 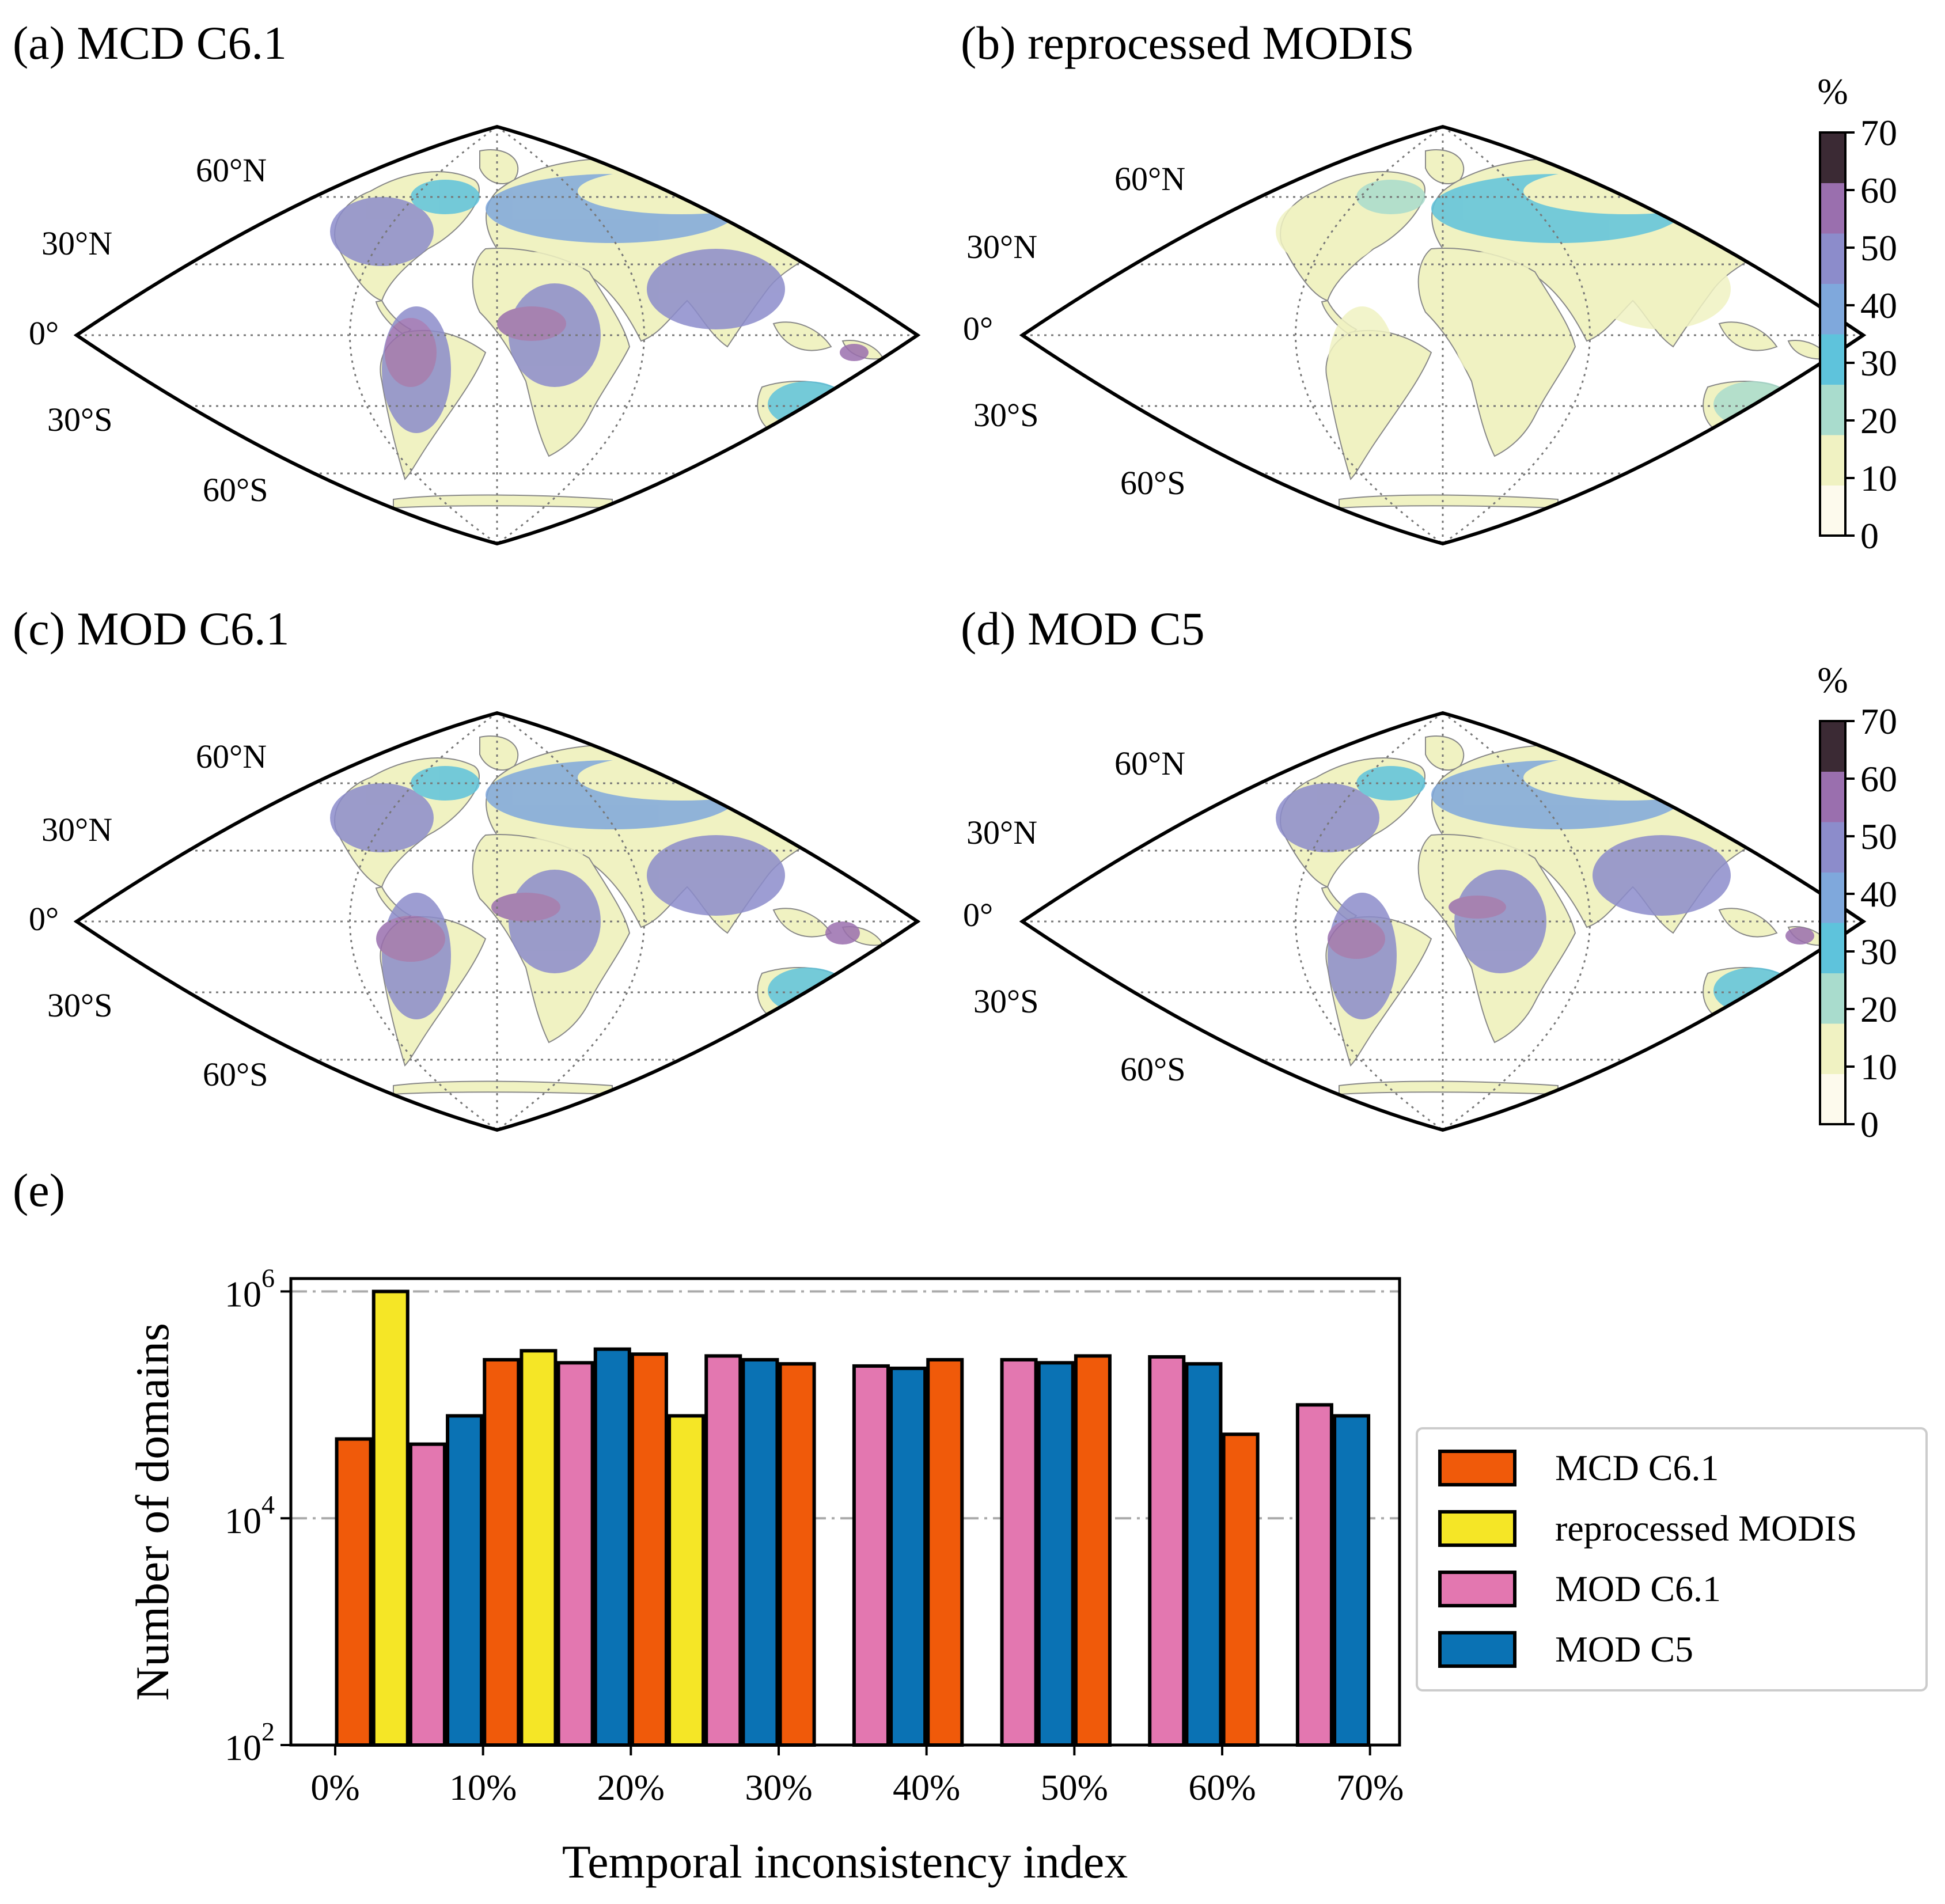 What do you see at coordinates (1878, 133) in the screenshot?
I see `colorbar-top-tick-70: 70` at bounding box center [1878, 133].